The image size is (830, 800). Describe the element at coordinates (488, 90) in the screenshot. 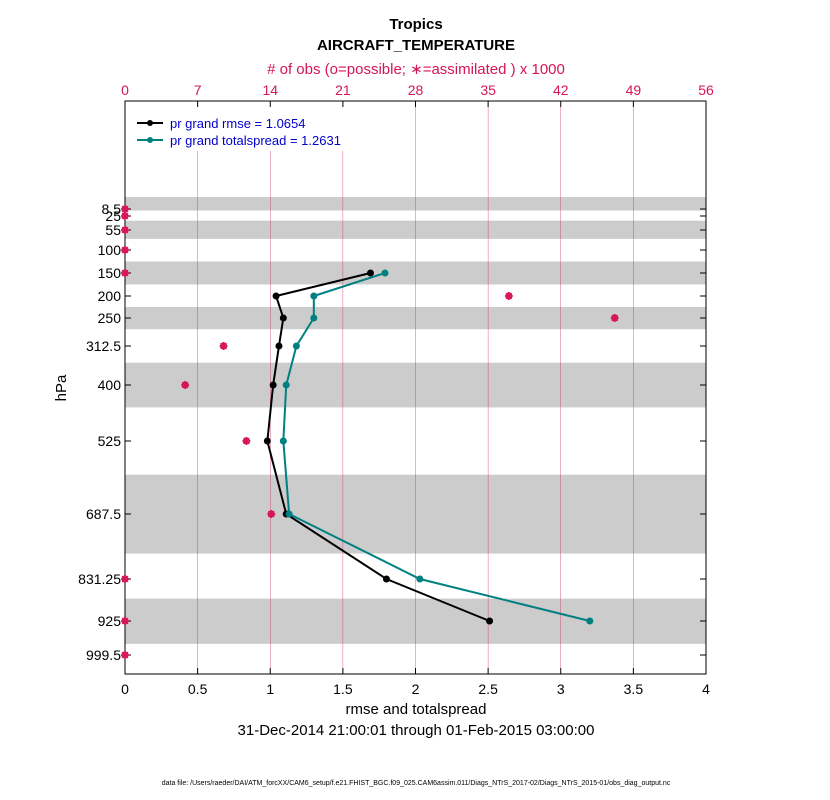

I see `top-tick-label-5: 35` at that location.